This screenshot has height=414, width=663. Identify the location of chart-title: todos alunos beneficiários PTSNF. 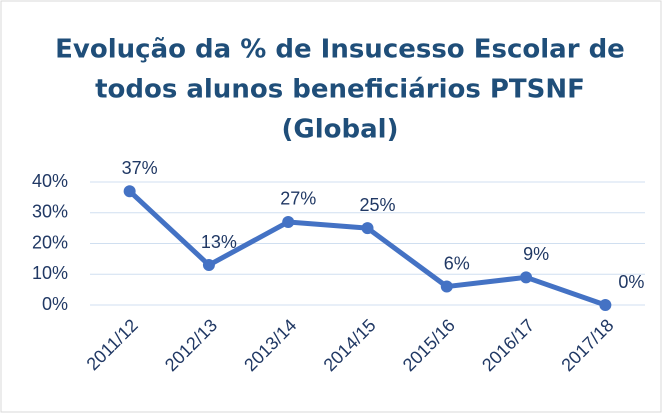
(340, 90).